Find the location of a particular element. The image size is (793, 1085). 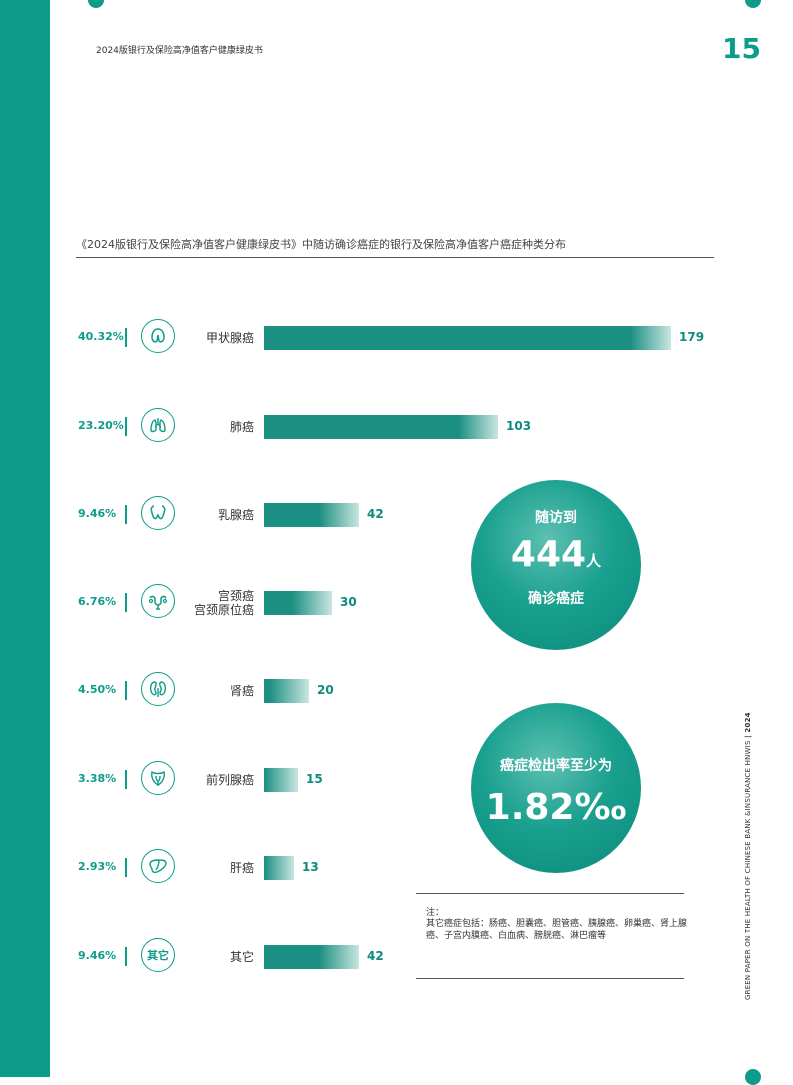

chart-row: 9.46% 其它 其它 42 is located at coordinates (396, 957).